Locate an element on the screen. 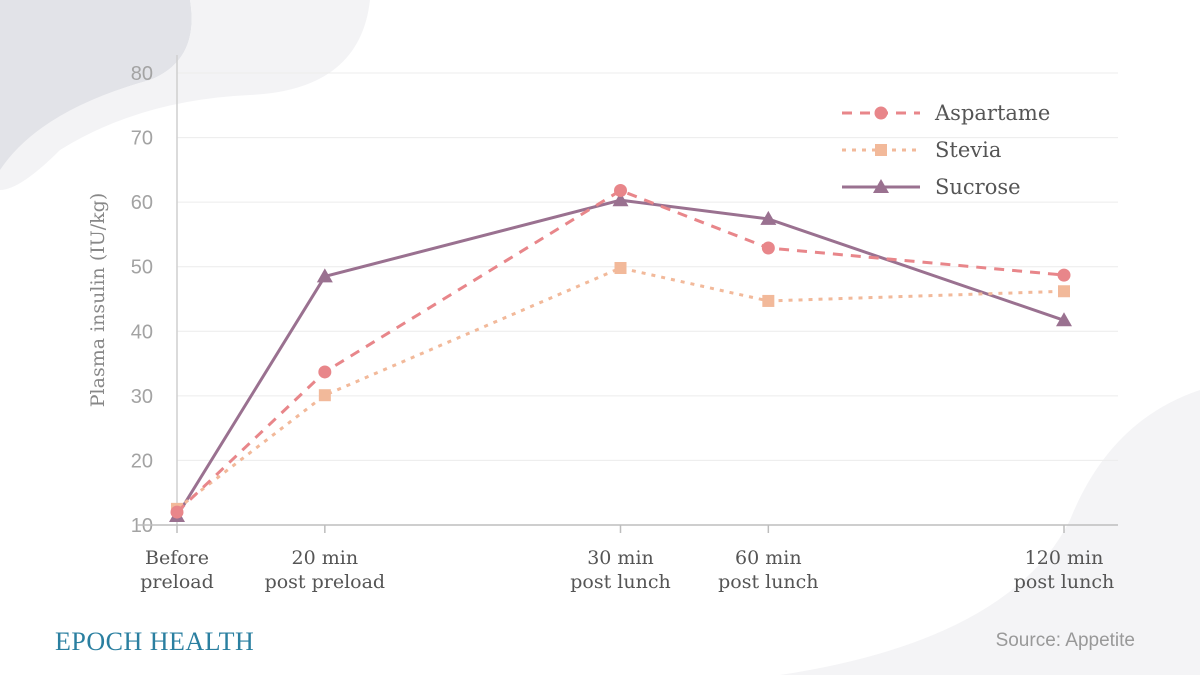 This screenshot has width=1200, height=675. brand-logo: EPOCH HEALTH is located at coordinates (155, 641).